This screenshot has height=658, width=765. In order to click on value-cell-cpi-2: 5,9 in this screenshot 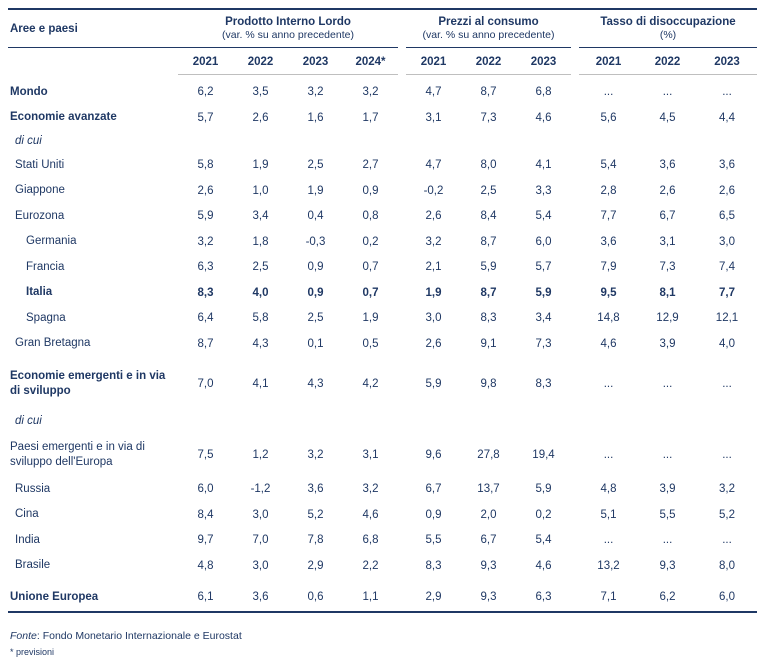, I will do `click(543, 292)`.